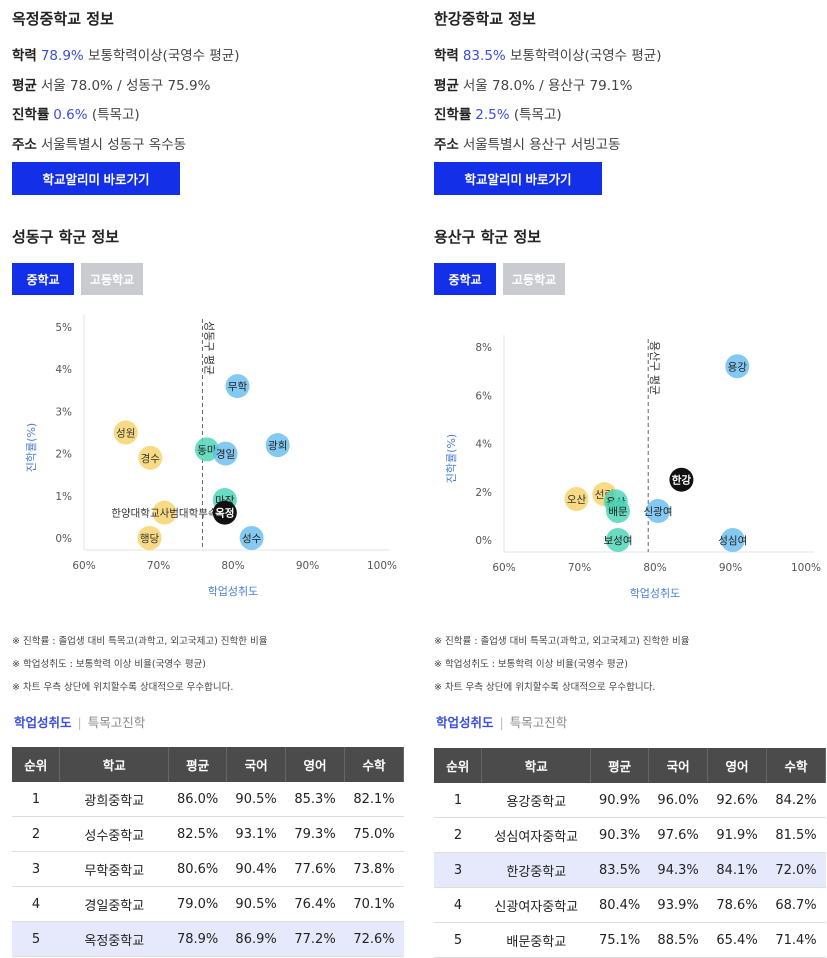 This screenshot has width=827, height=958. What do you see at coordinates (458, 800) in the screenshot?
I see `table-cell: 1` at bounding box center [458, 800].